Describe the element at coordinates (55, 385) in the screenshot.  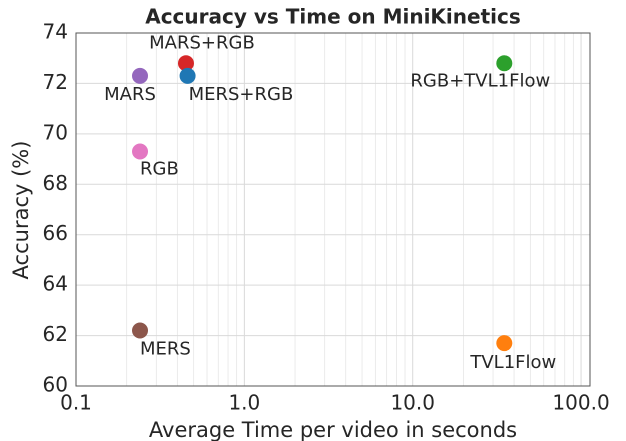
I see `y-tick-label: 60` at that location.